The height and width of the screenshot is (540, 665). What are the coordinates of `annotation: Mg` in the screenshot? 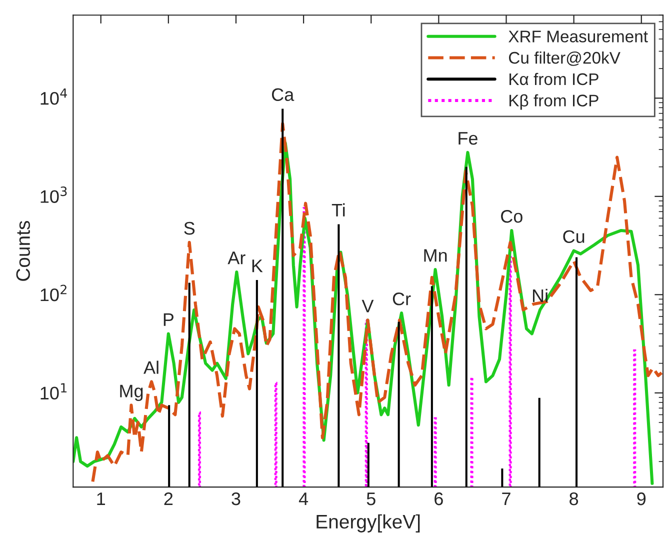 It's located at (131, 393).